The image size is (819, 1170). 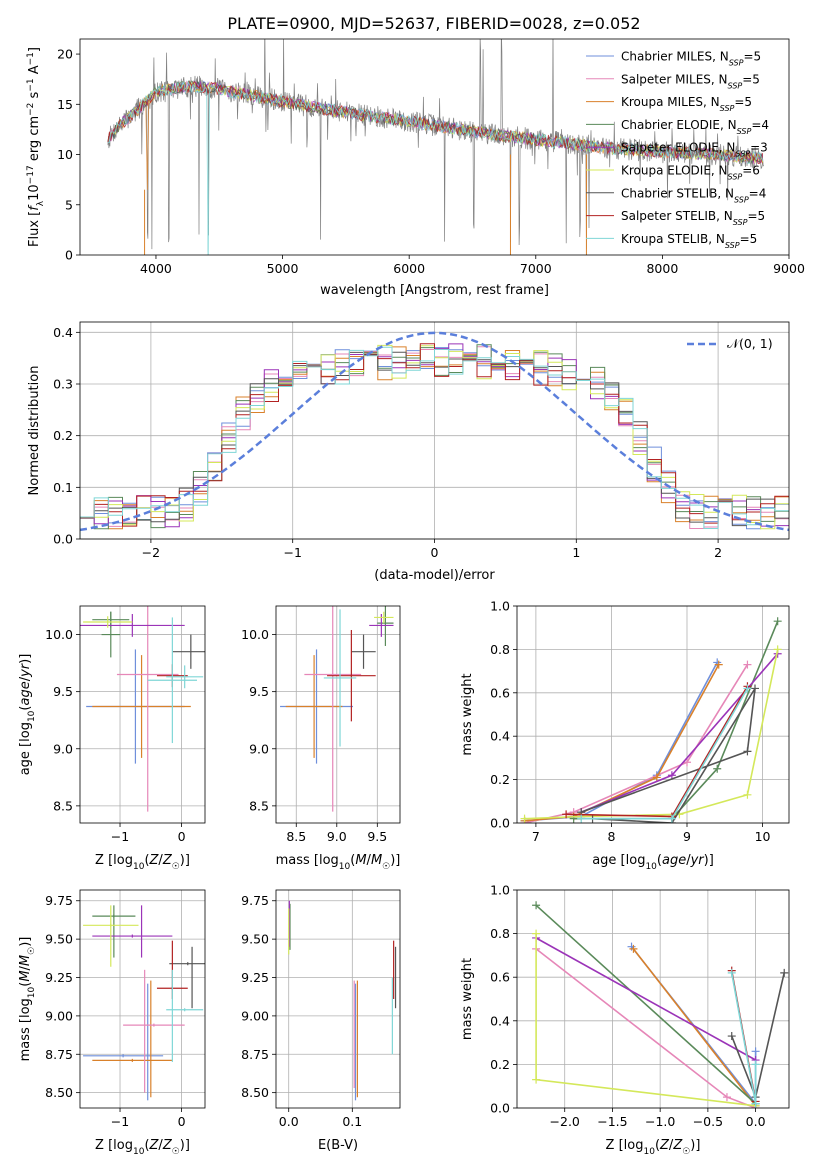 I want to click on x-tick-label: −0.5, so click(x=708, y=1121).